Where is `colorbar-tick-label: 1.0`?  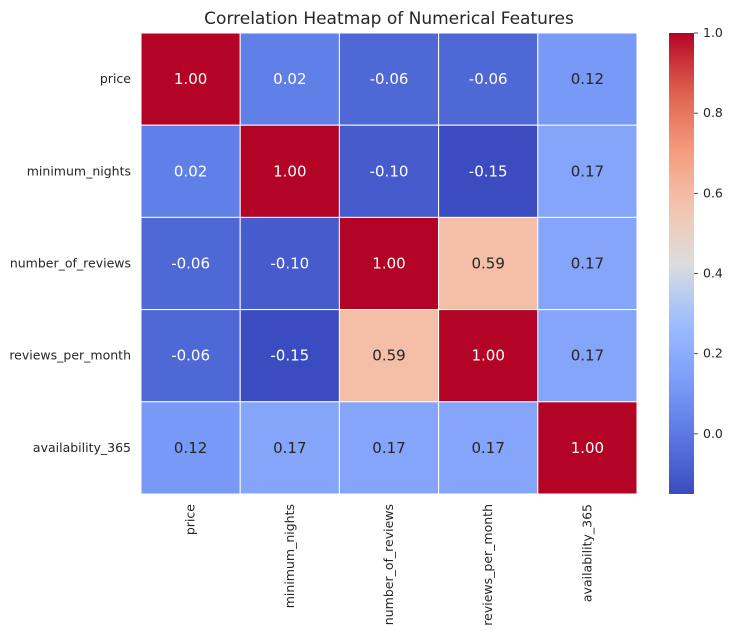 colorbar-tick-label: 1.0 is located at coordinates (713, 32).